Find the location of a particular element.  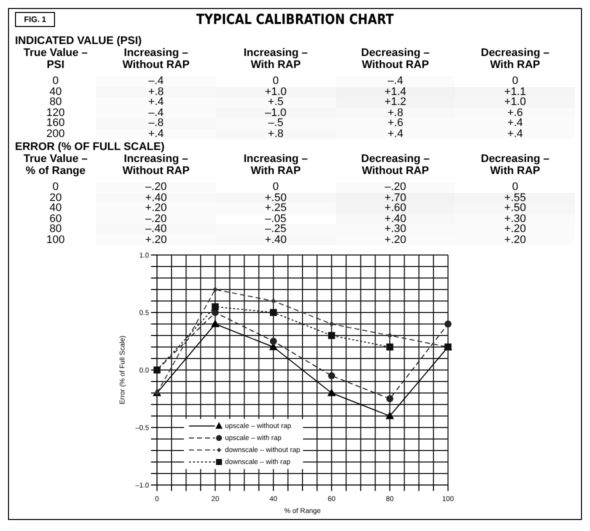

y-tick-label: 20 is located at coordinates (55, 198).